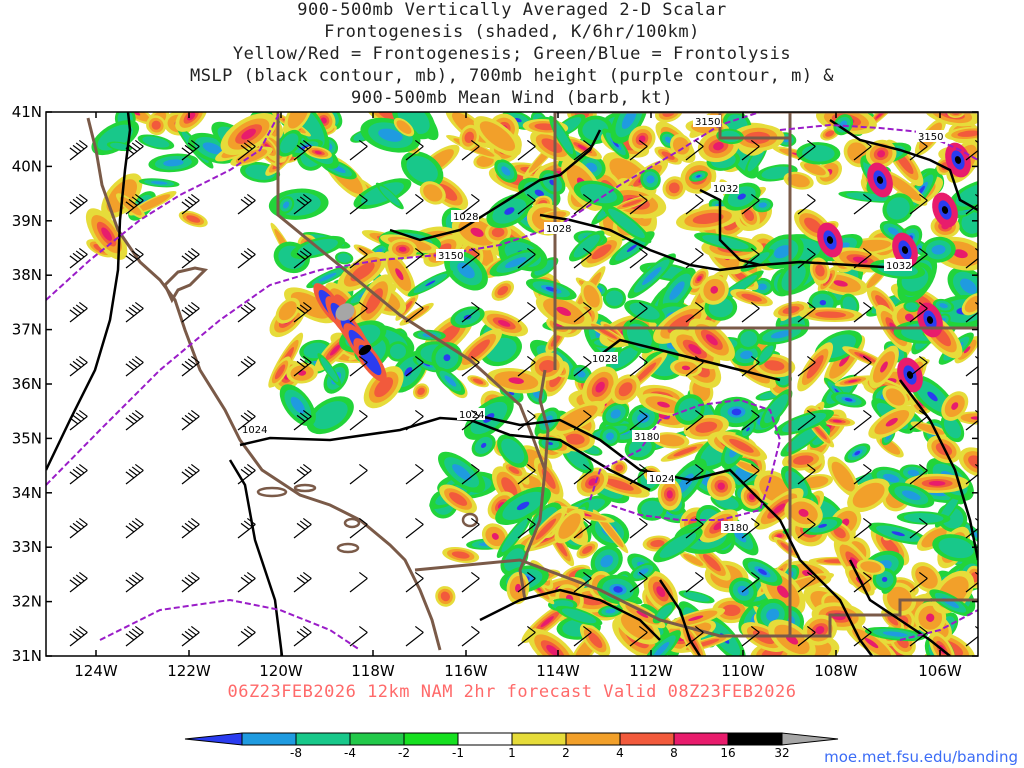 The width and height of the screenshot is (1024, 768). I want to click on latitude-labels: 41N 40N 39N 38N 37N 36N 35N 34N 33N 32N 31N, so click(27, 384).